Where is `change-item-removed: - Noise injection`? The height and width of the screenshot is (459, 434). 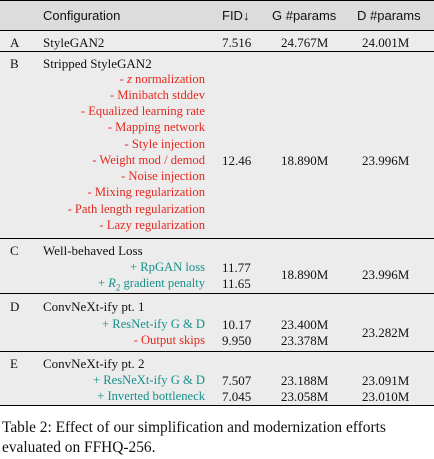 change-item-removed: - Noise injection is located at coordinates (163, 176).